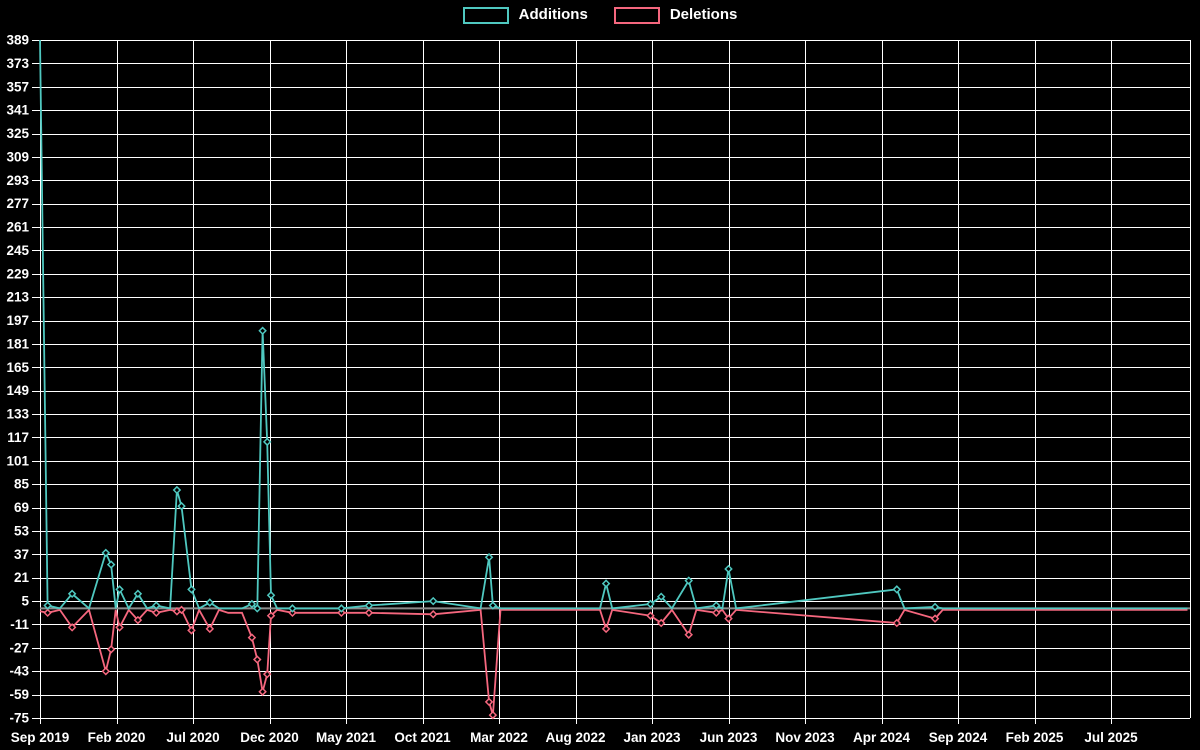 Image resolution: width=1200 pixels, height=750 pixels. I want to click on svg-text: Sep 2019, so click(40, 737).